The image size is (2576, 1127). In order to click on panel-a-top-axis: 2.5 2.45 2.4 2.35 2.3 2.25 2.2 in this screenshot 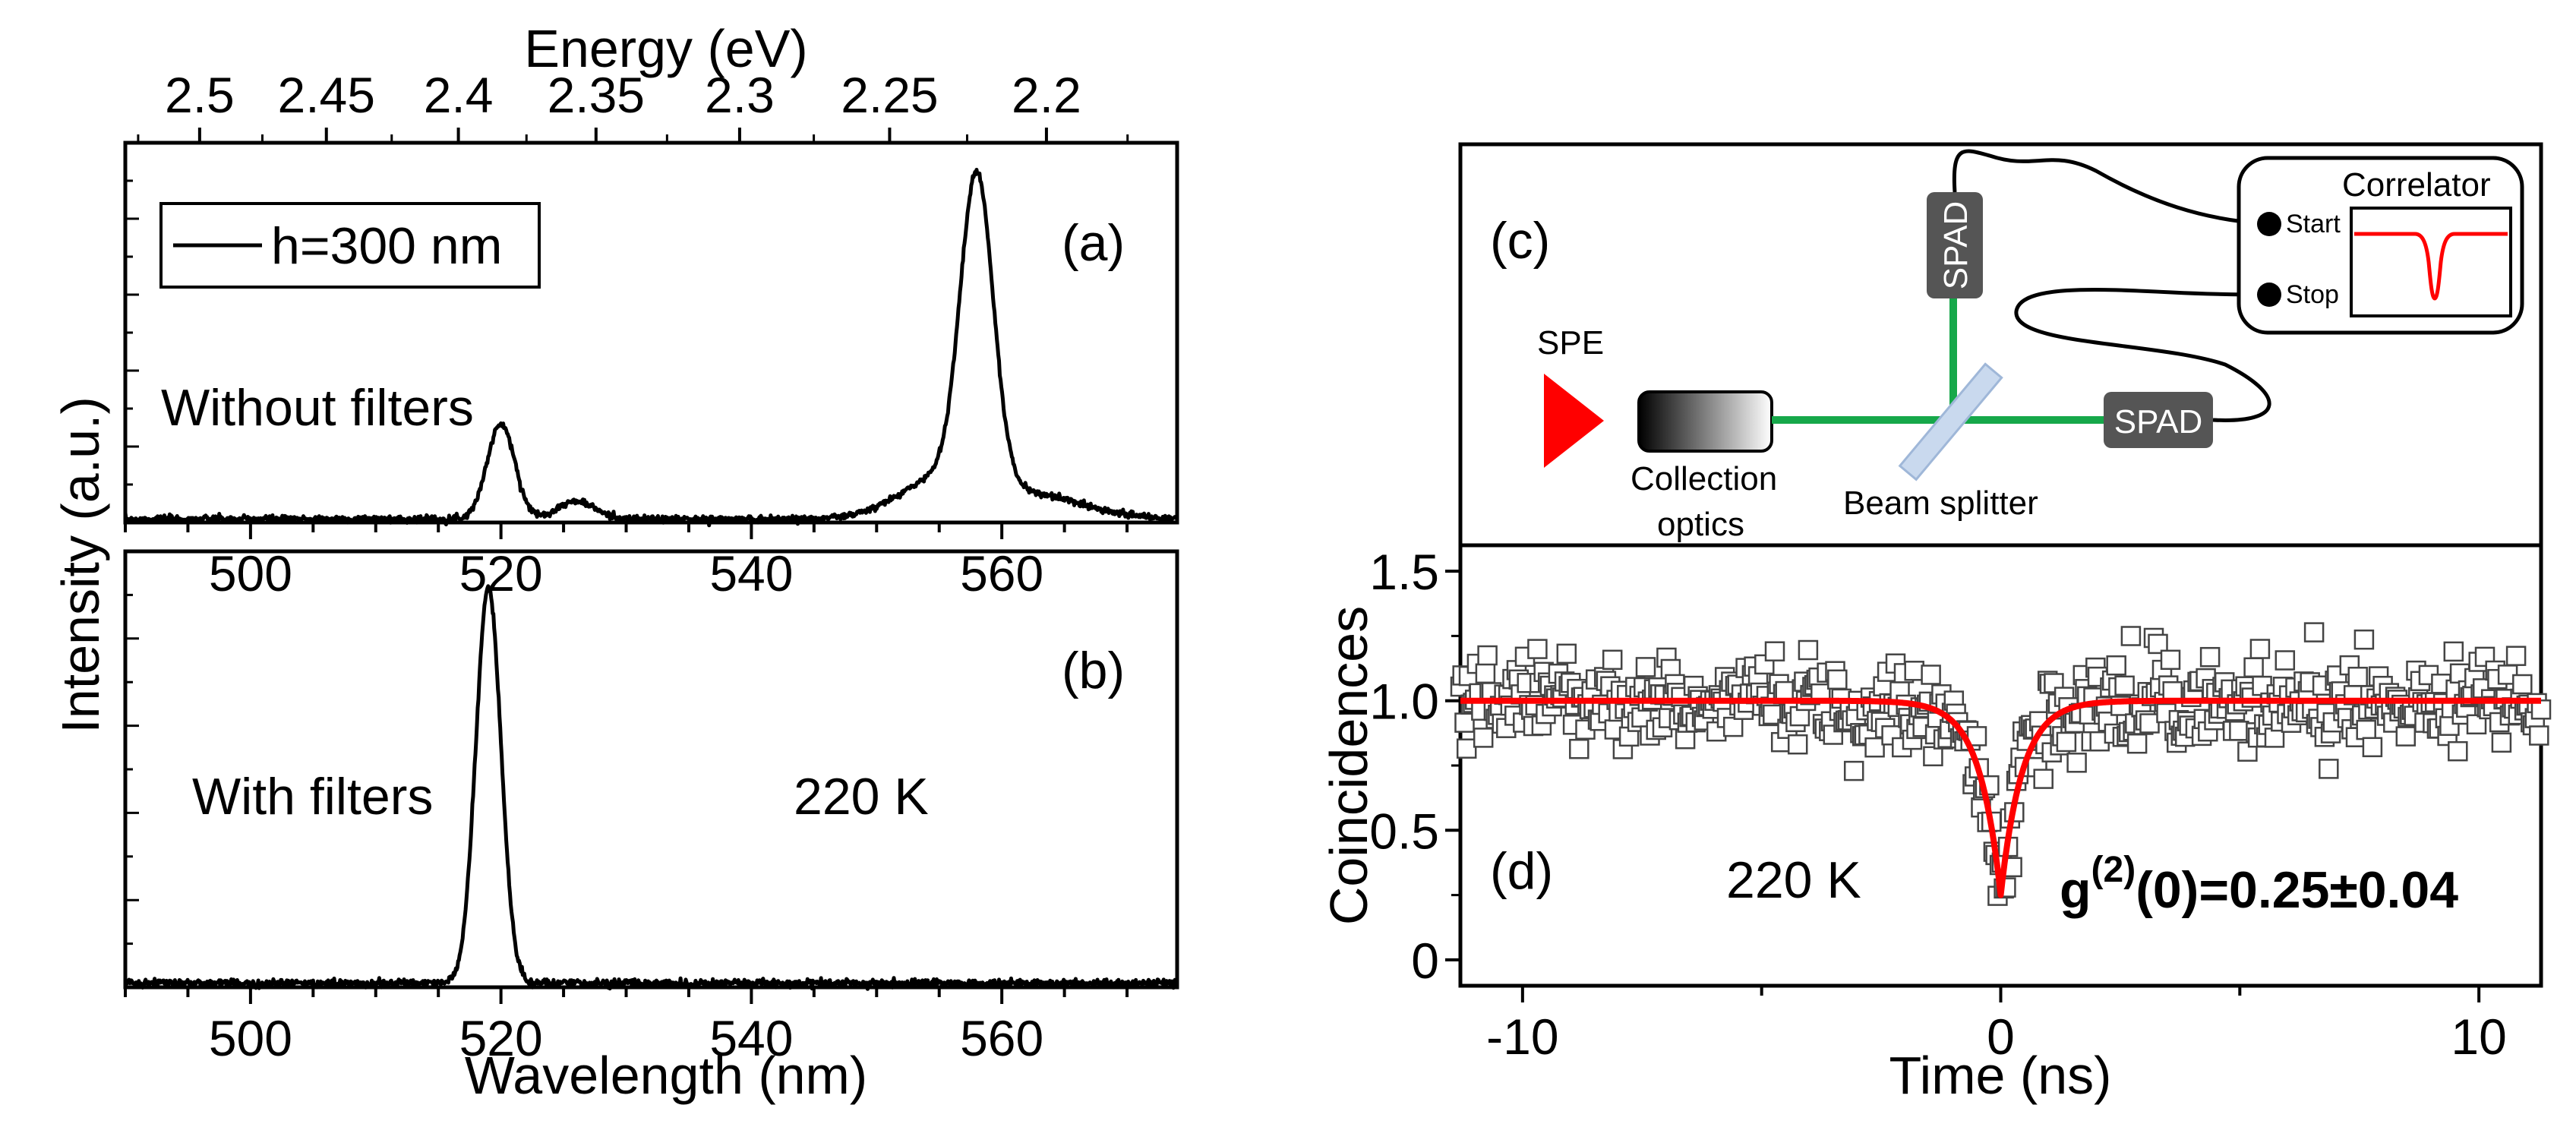, I will do `click(633, 105)`.